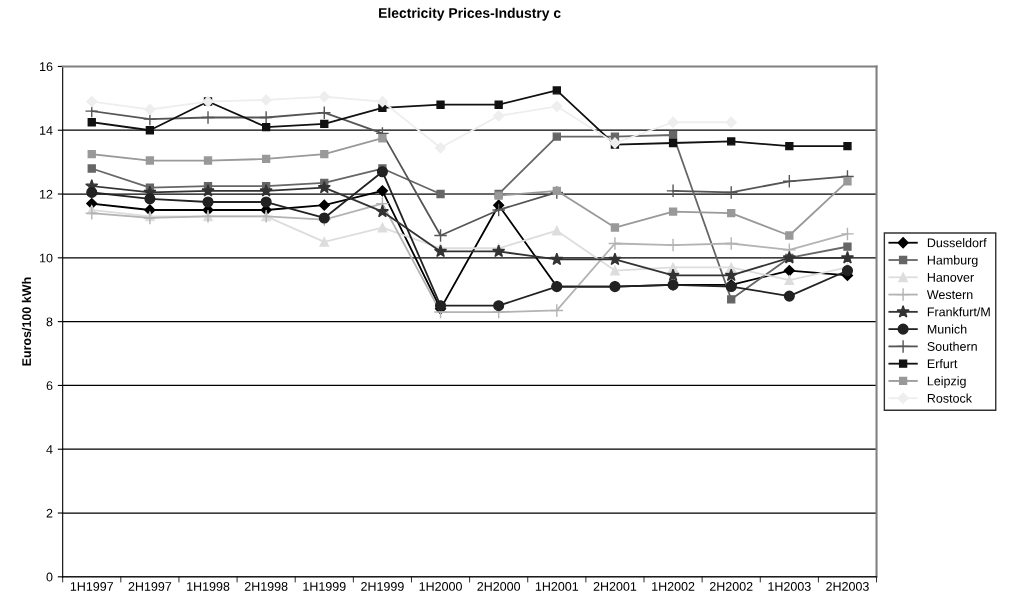 The height and width of the screenshot is (604, 1011). I want to click on y-tick-label: 6, so click(49, 386).